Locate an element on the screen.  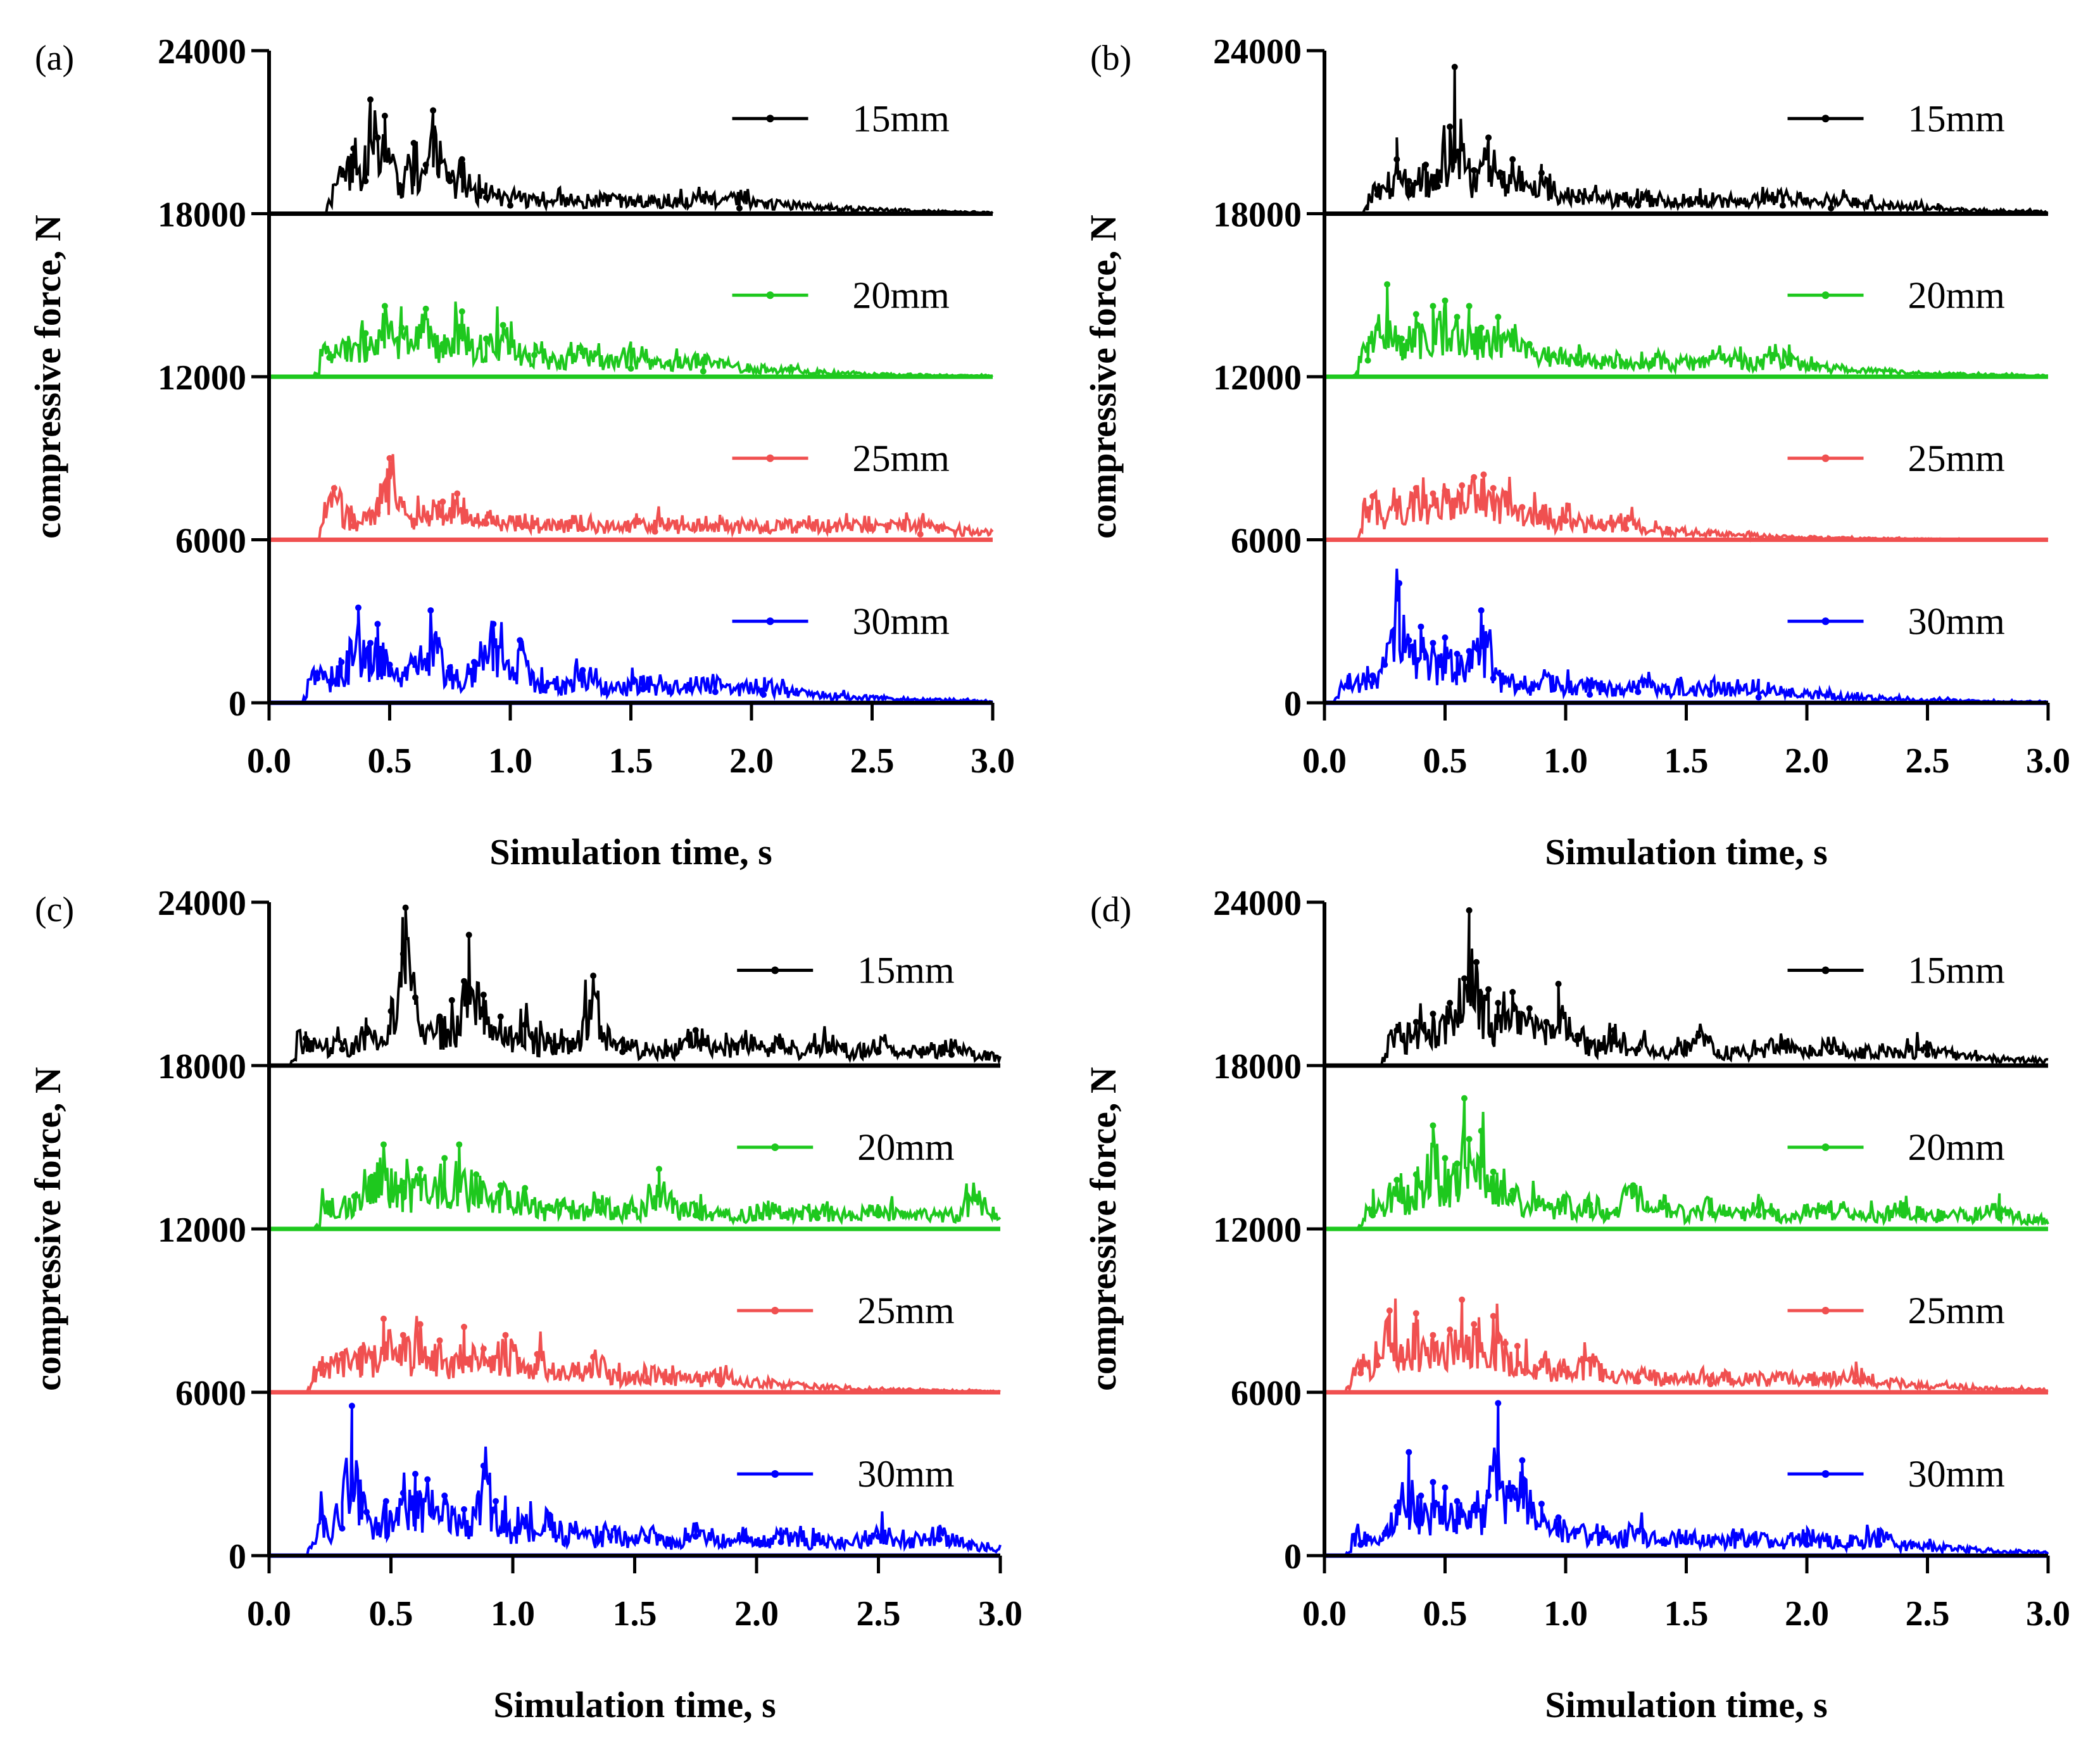
x-tick-label: 2.5 is located at coordinates (873, 761).